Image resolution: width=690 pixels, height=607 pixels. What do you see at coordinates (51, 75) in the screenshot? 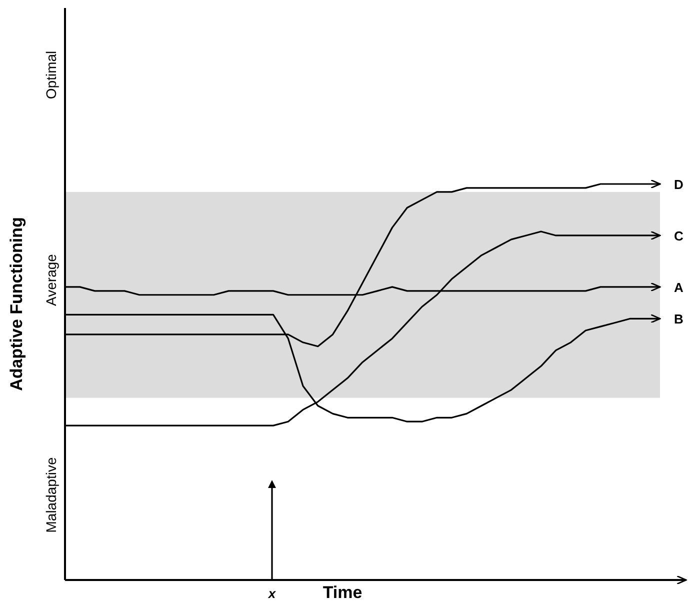
I see `text: Optimal` at bounding box center [51, 75].